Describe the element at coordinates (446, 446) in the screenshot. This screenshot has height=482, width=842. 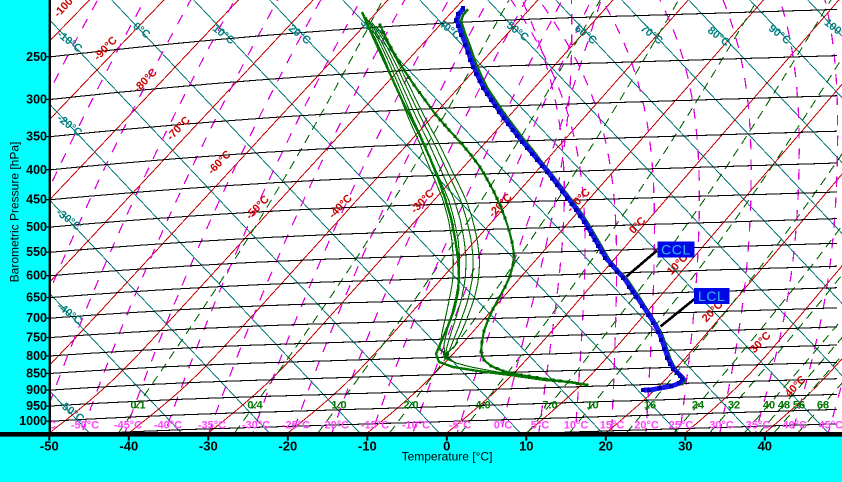
I see `svg-text: 0` at that location.